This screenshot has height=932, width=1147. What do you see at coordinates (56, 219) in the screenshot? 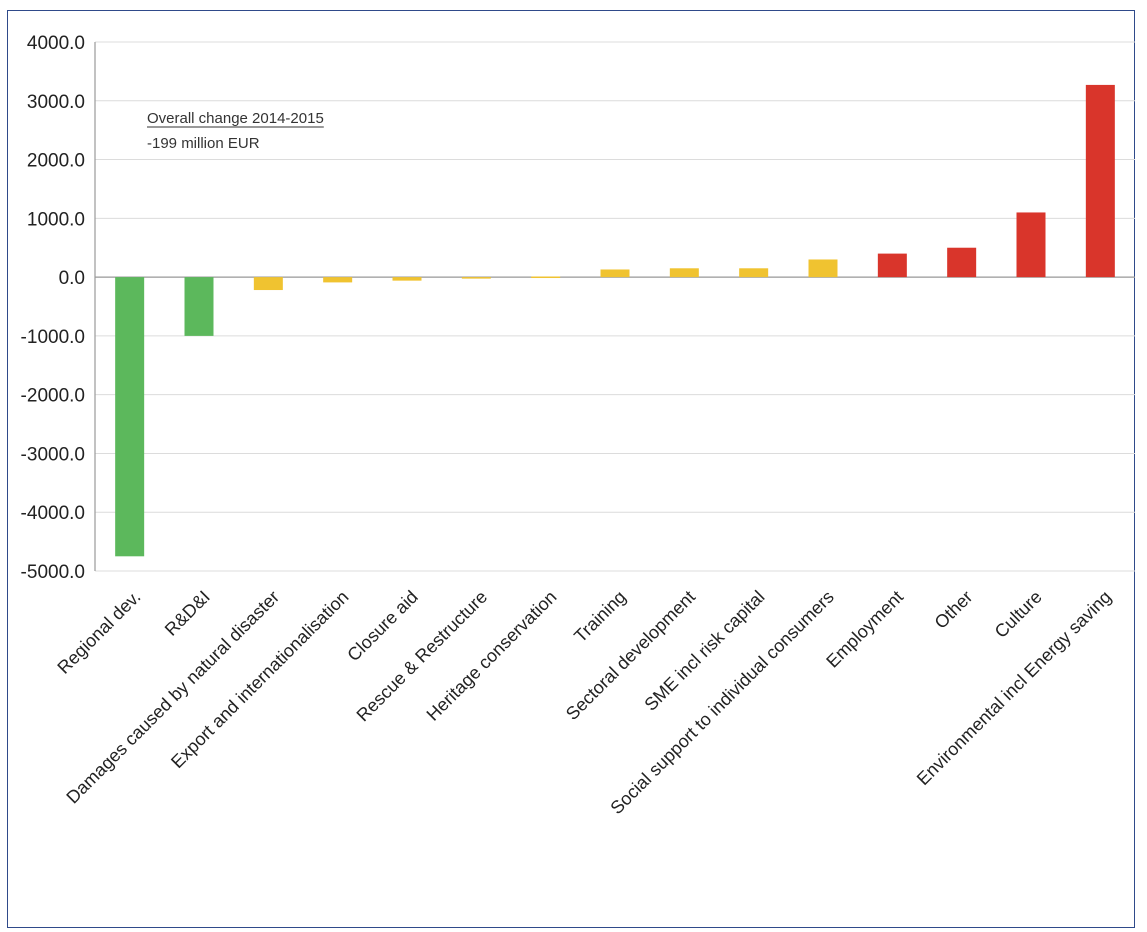
I see `y-tick-label: 1000.0` at bounding box center [56, 219].